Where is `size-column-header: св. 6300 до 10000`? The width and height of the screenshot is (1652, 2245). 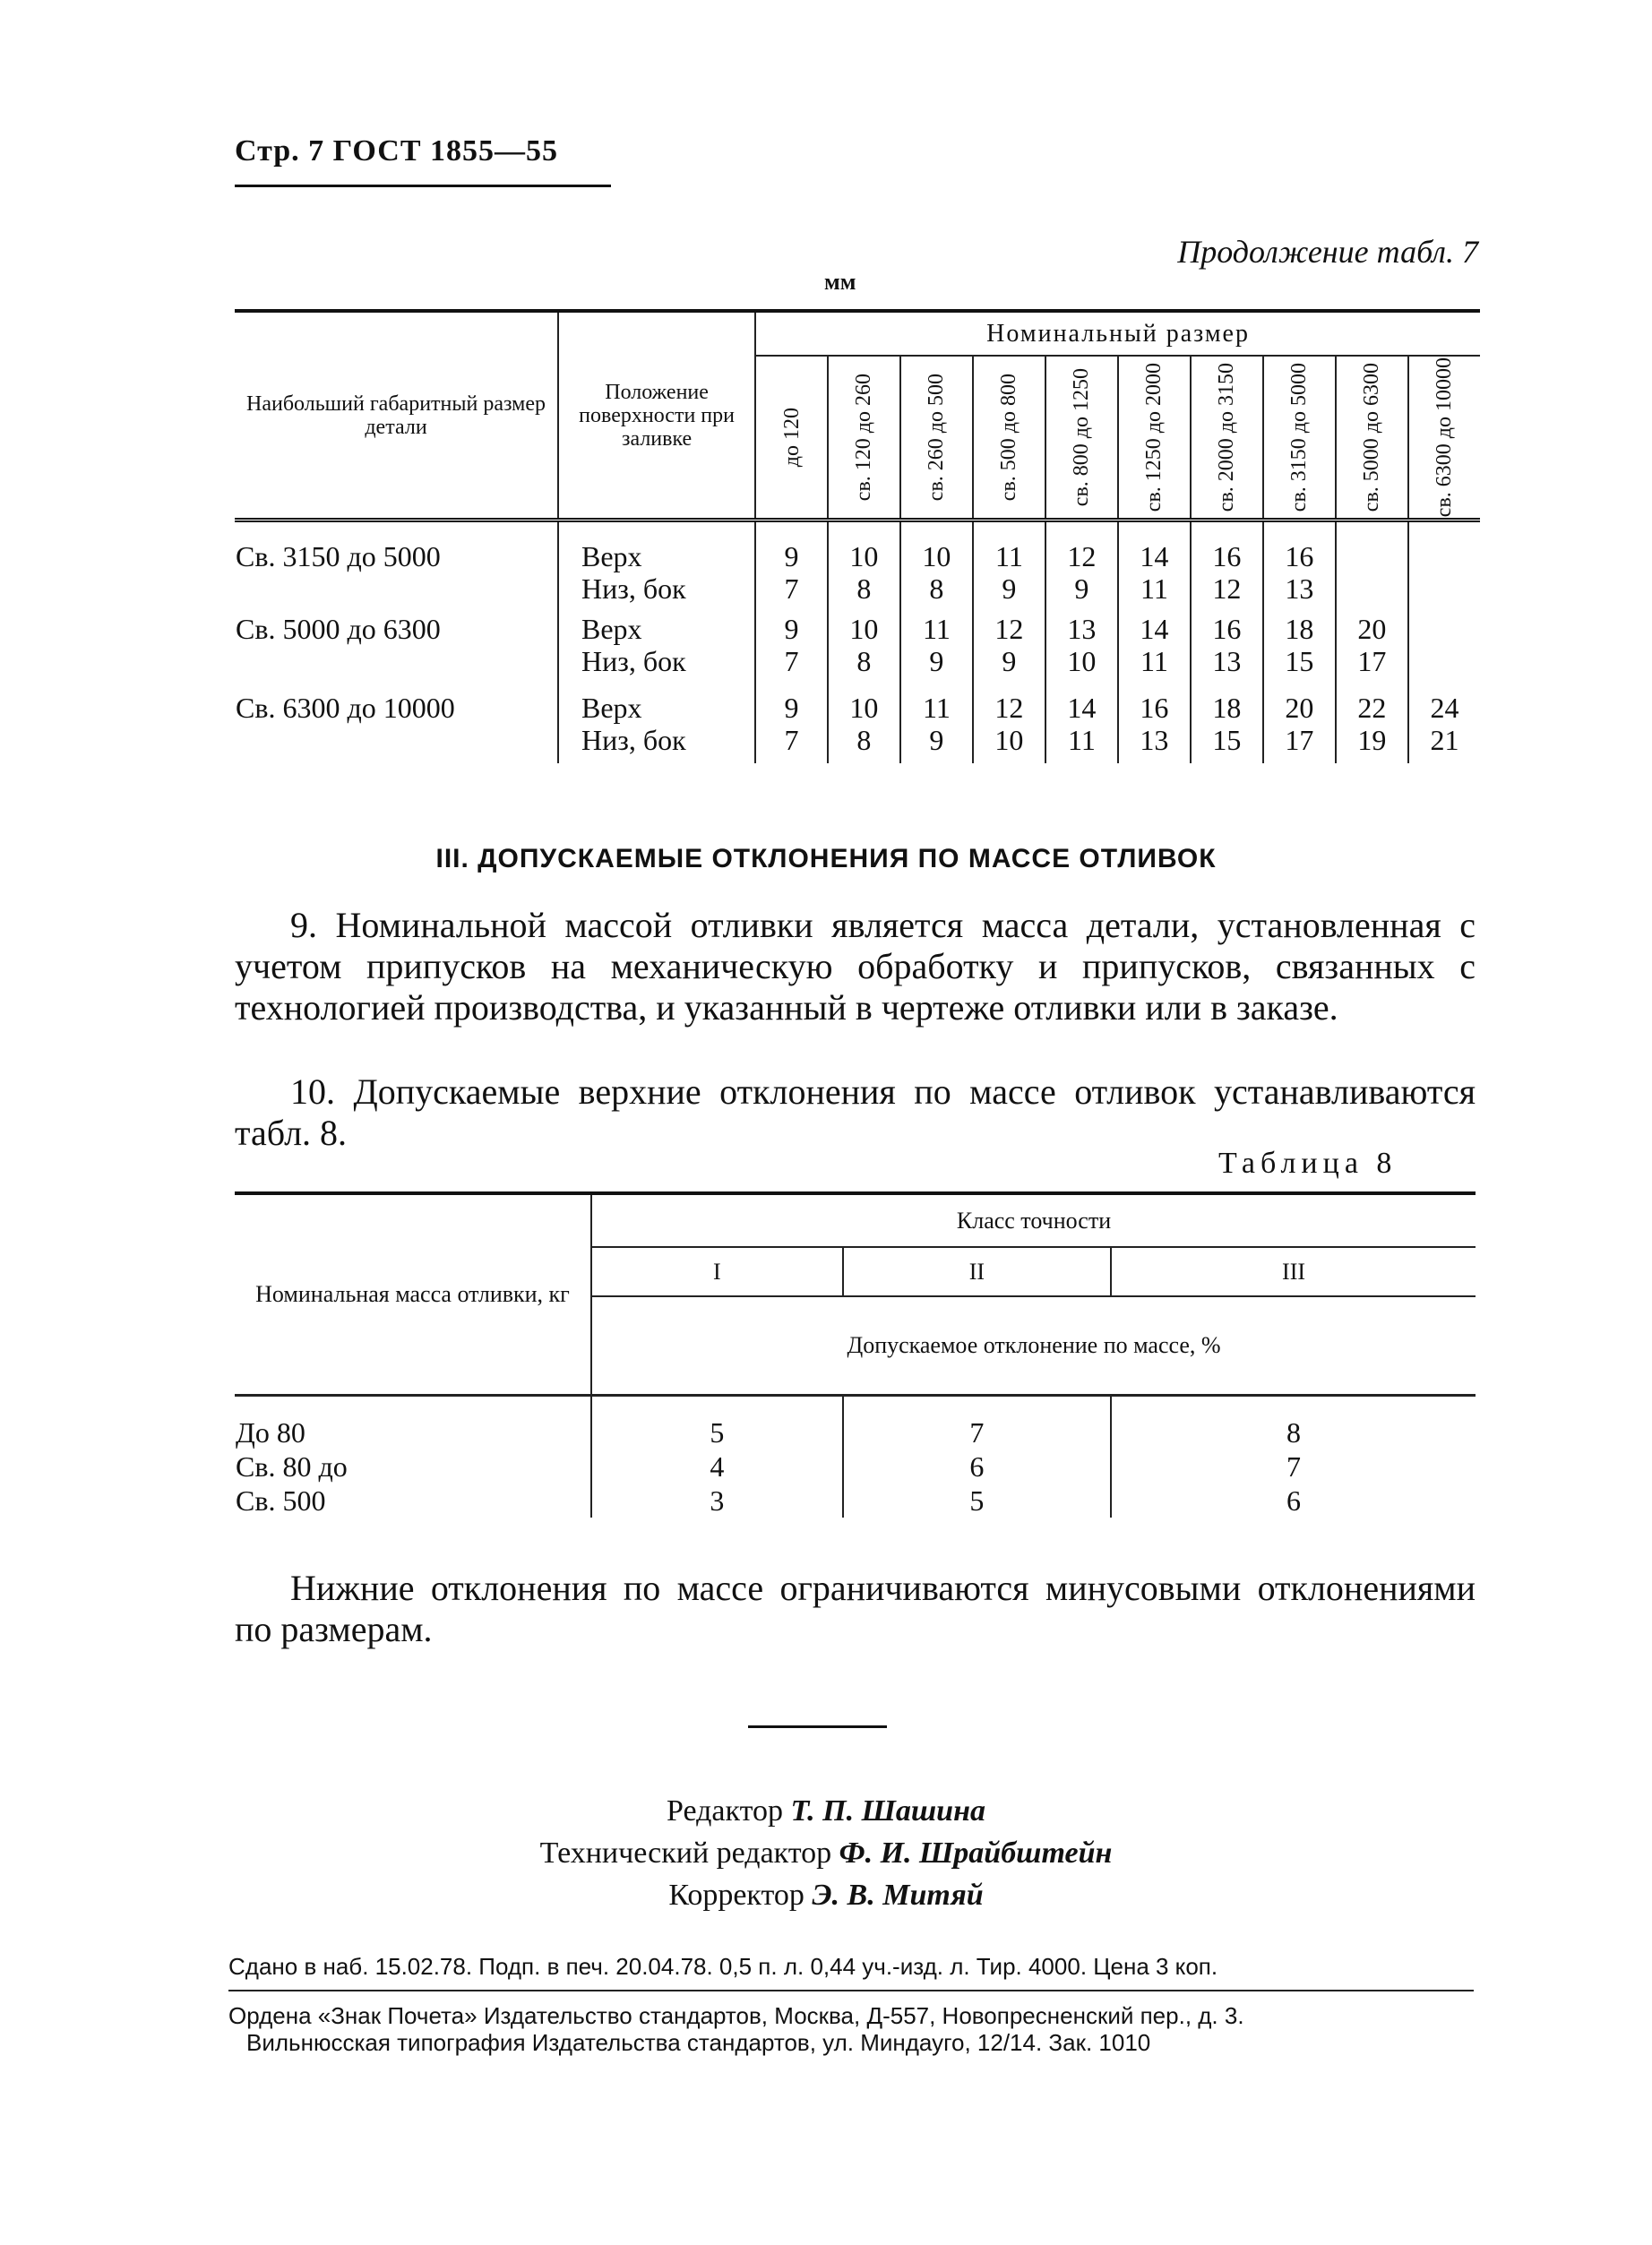
size-column-header: св. 6300 до 10000 is located at coordinates (1443, 438).